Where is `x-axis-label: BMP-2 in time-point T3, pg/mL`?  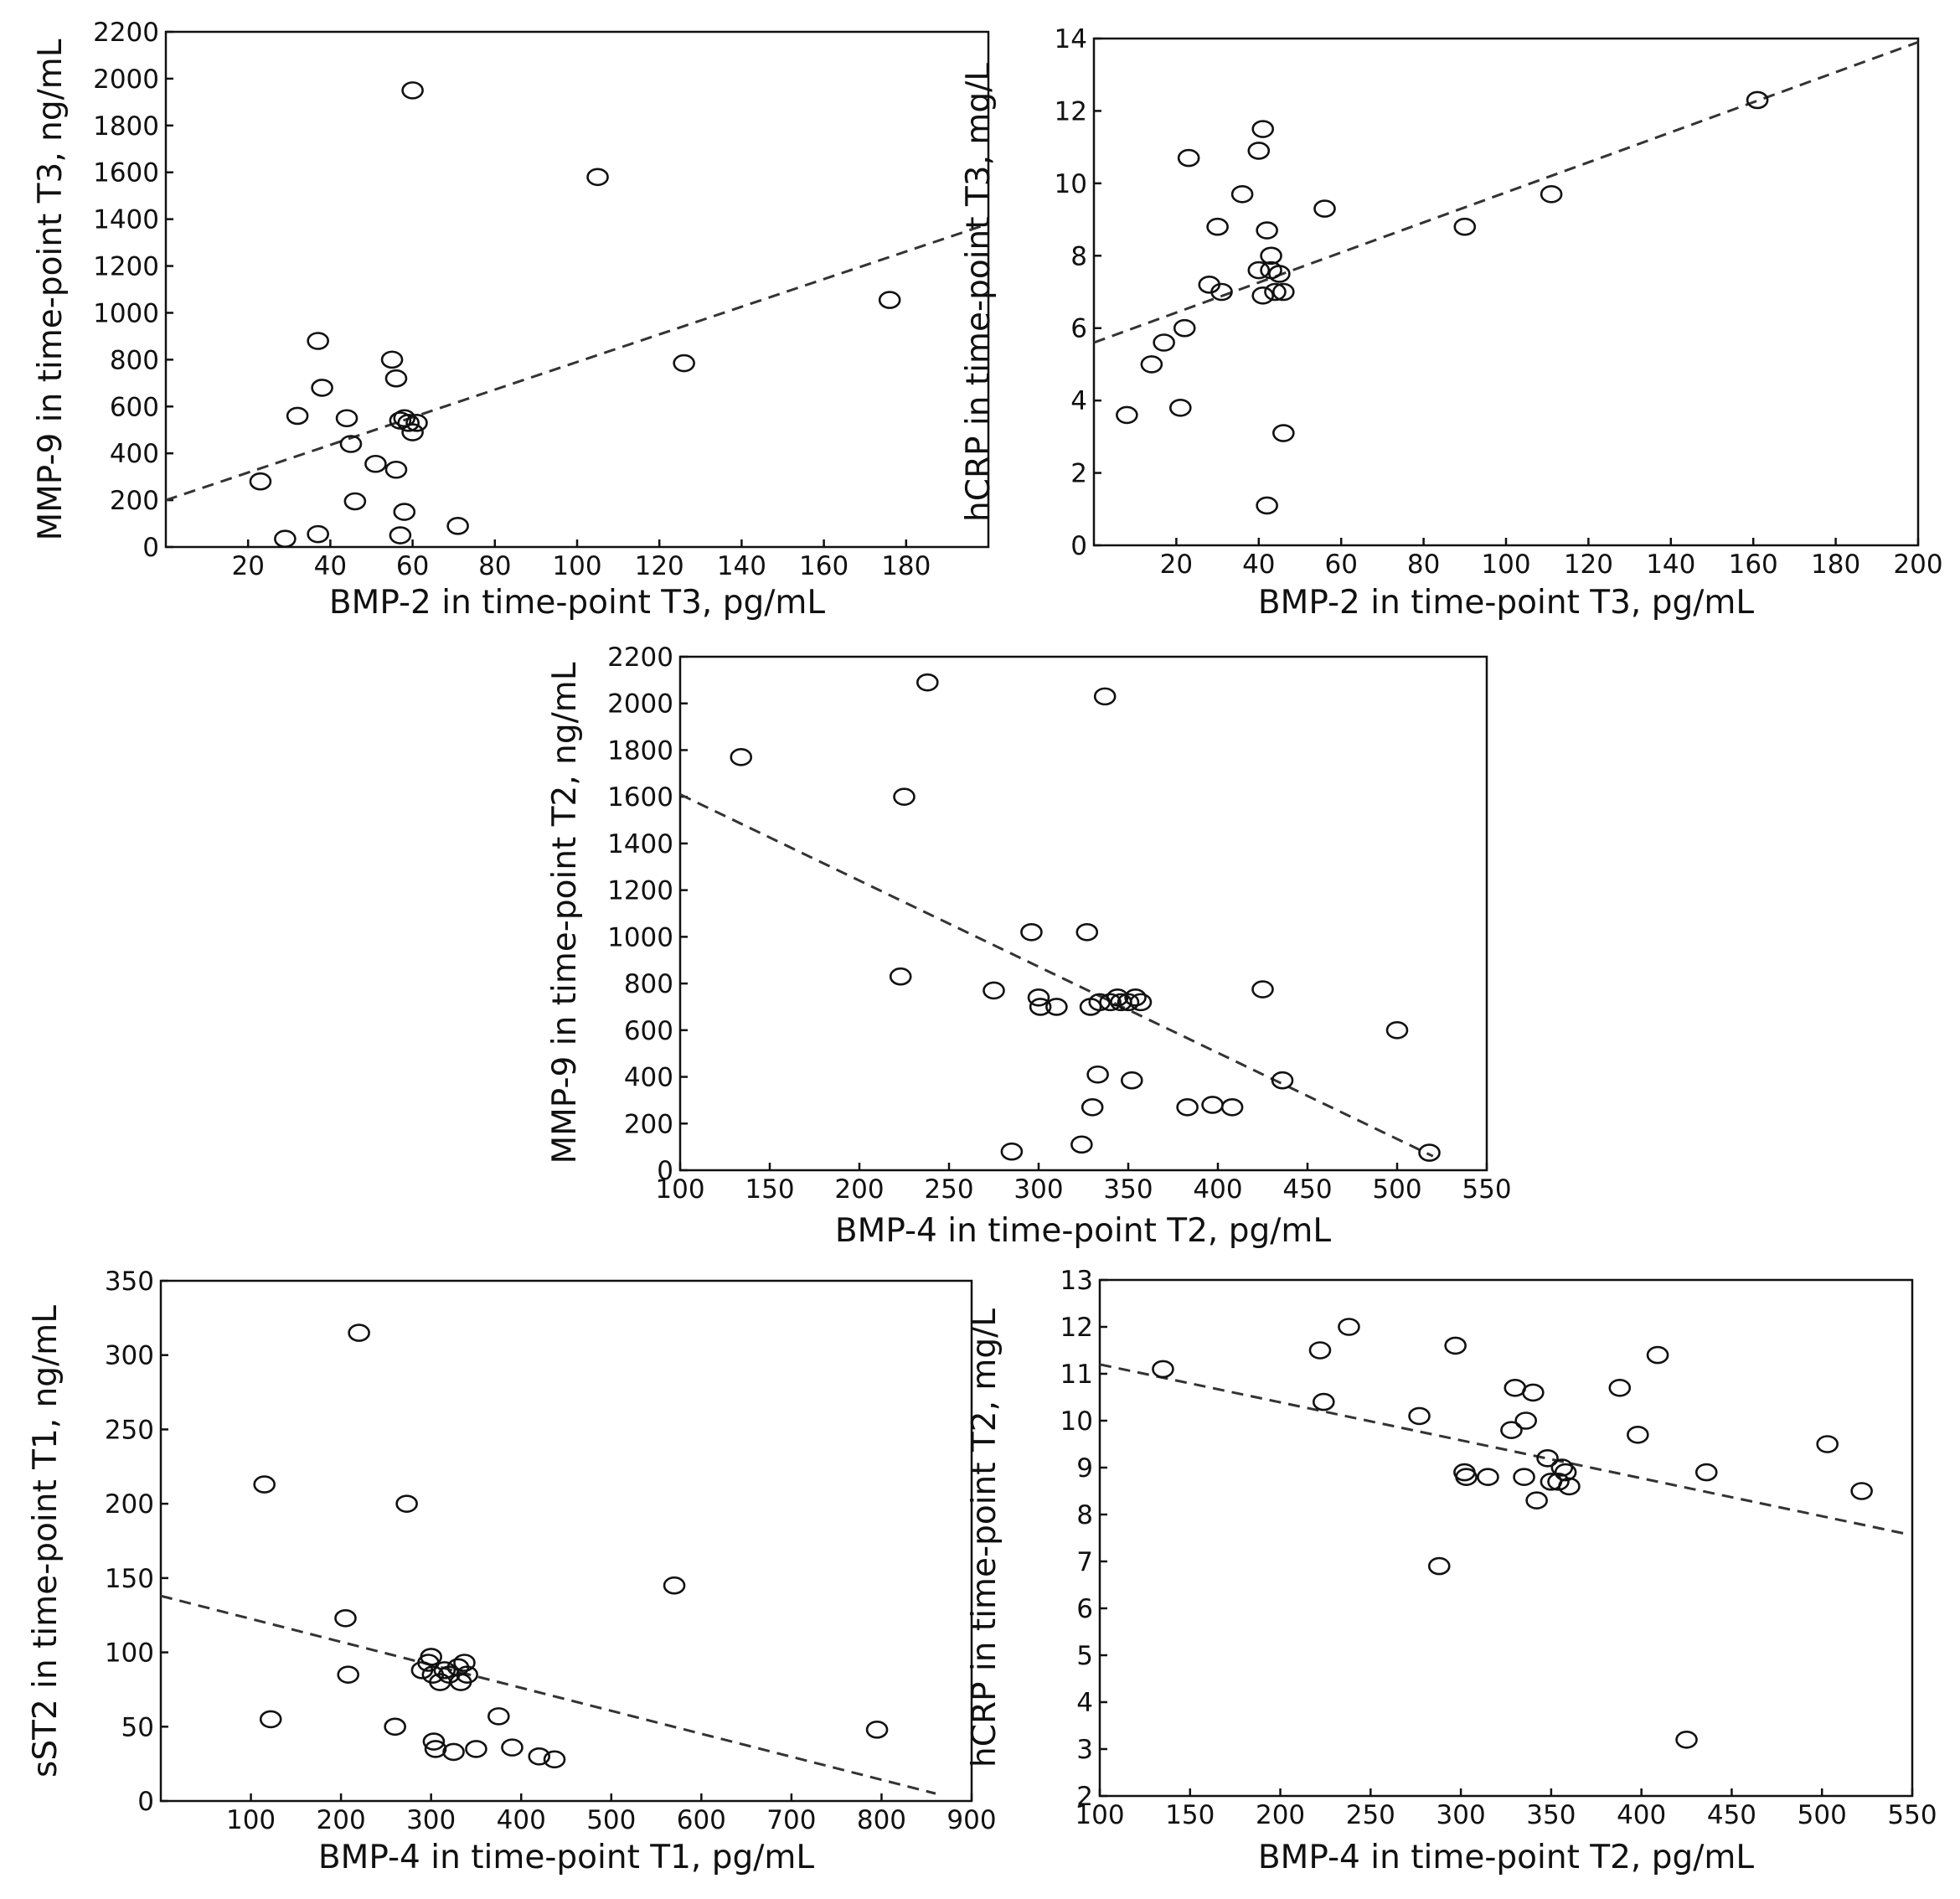
x-axis-label: BMP-2 in time-point T3, pg/mL is located at coordinates (1506, 603).